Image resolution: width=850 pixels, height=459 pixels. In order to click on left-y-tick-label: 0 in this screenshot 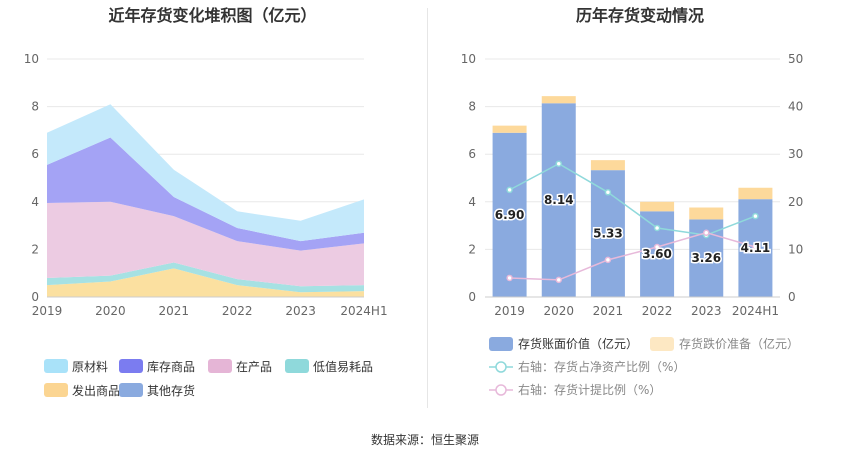, I will do `click(35, 297)`.